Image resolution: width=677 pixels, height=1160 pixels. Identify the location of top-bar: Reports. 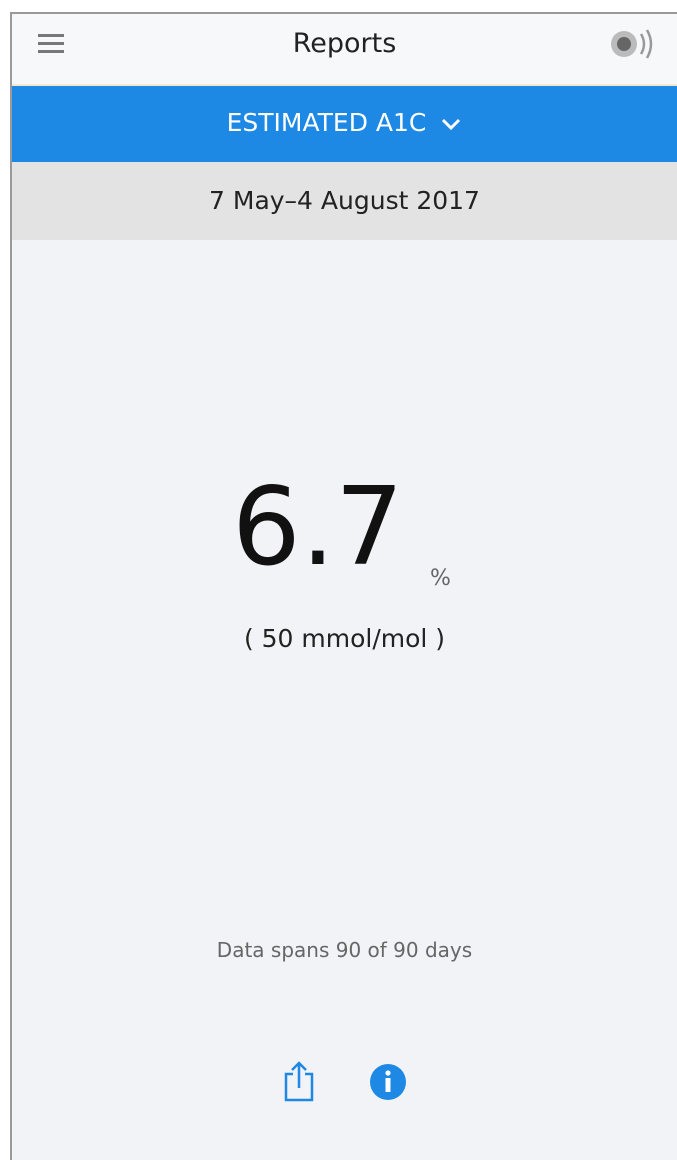
(344, 50).